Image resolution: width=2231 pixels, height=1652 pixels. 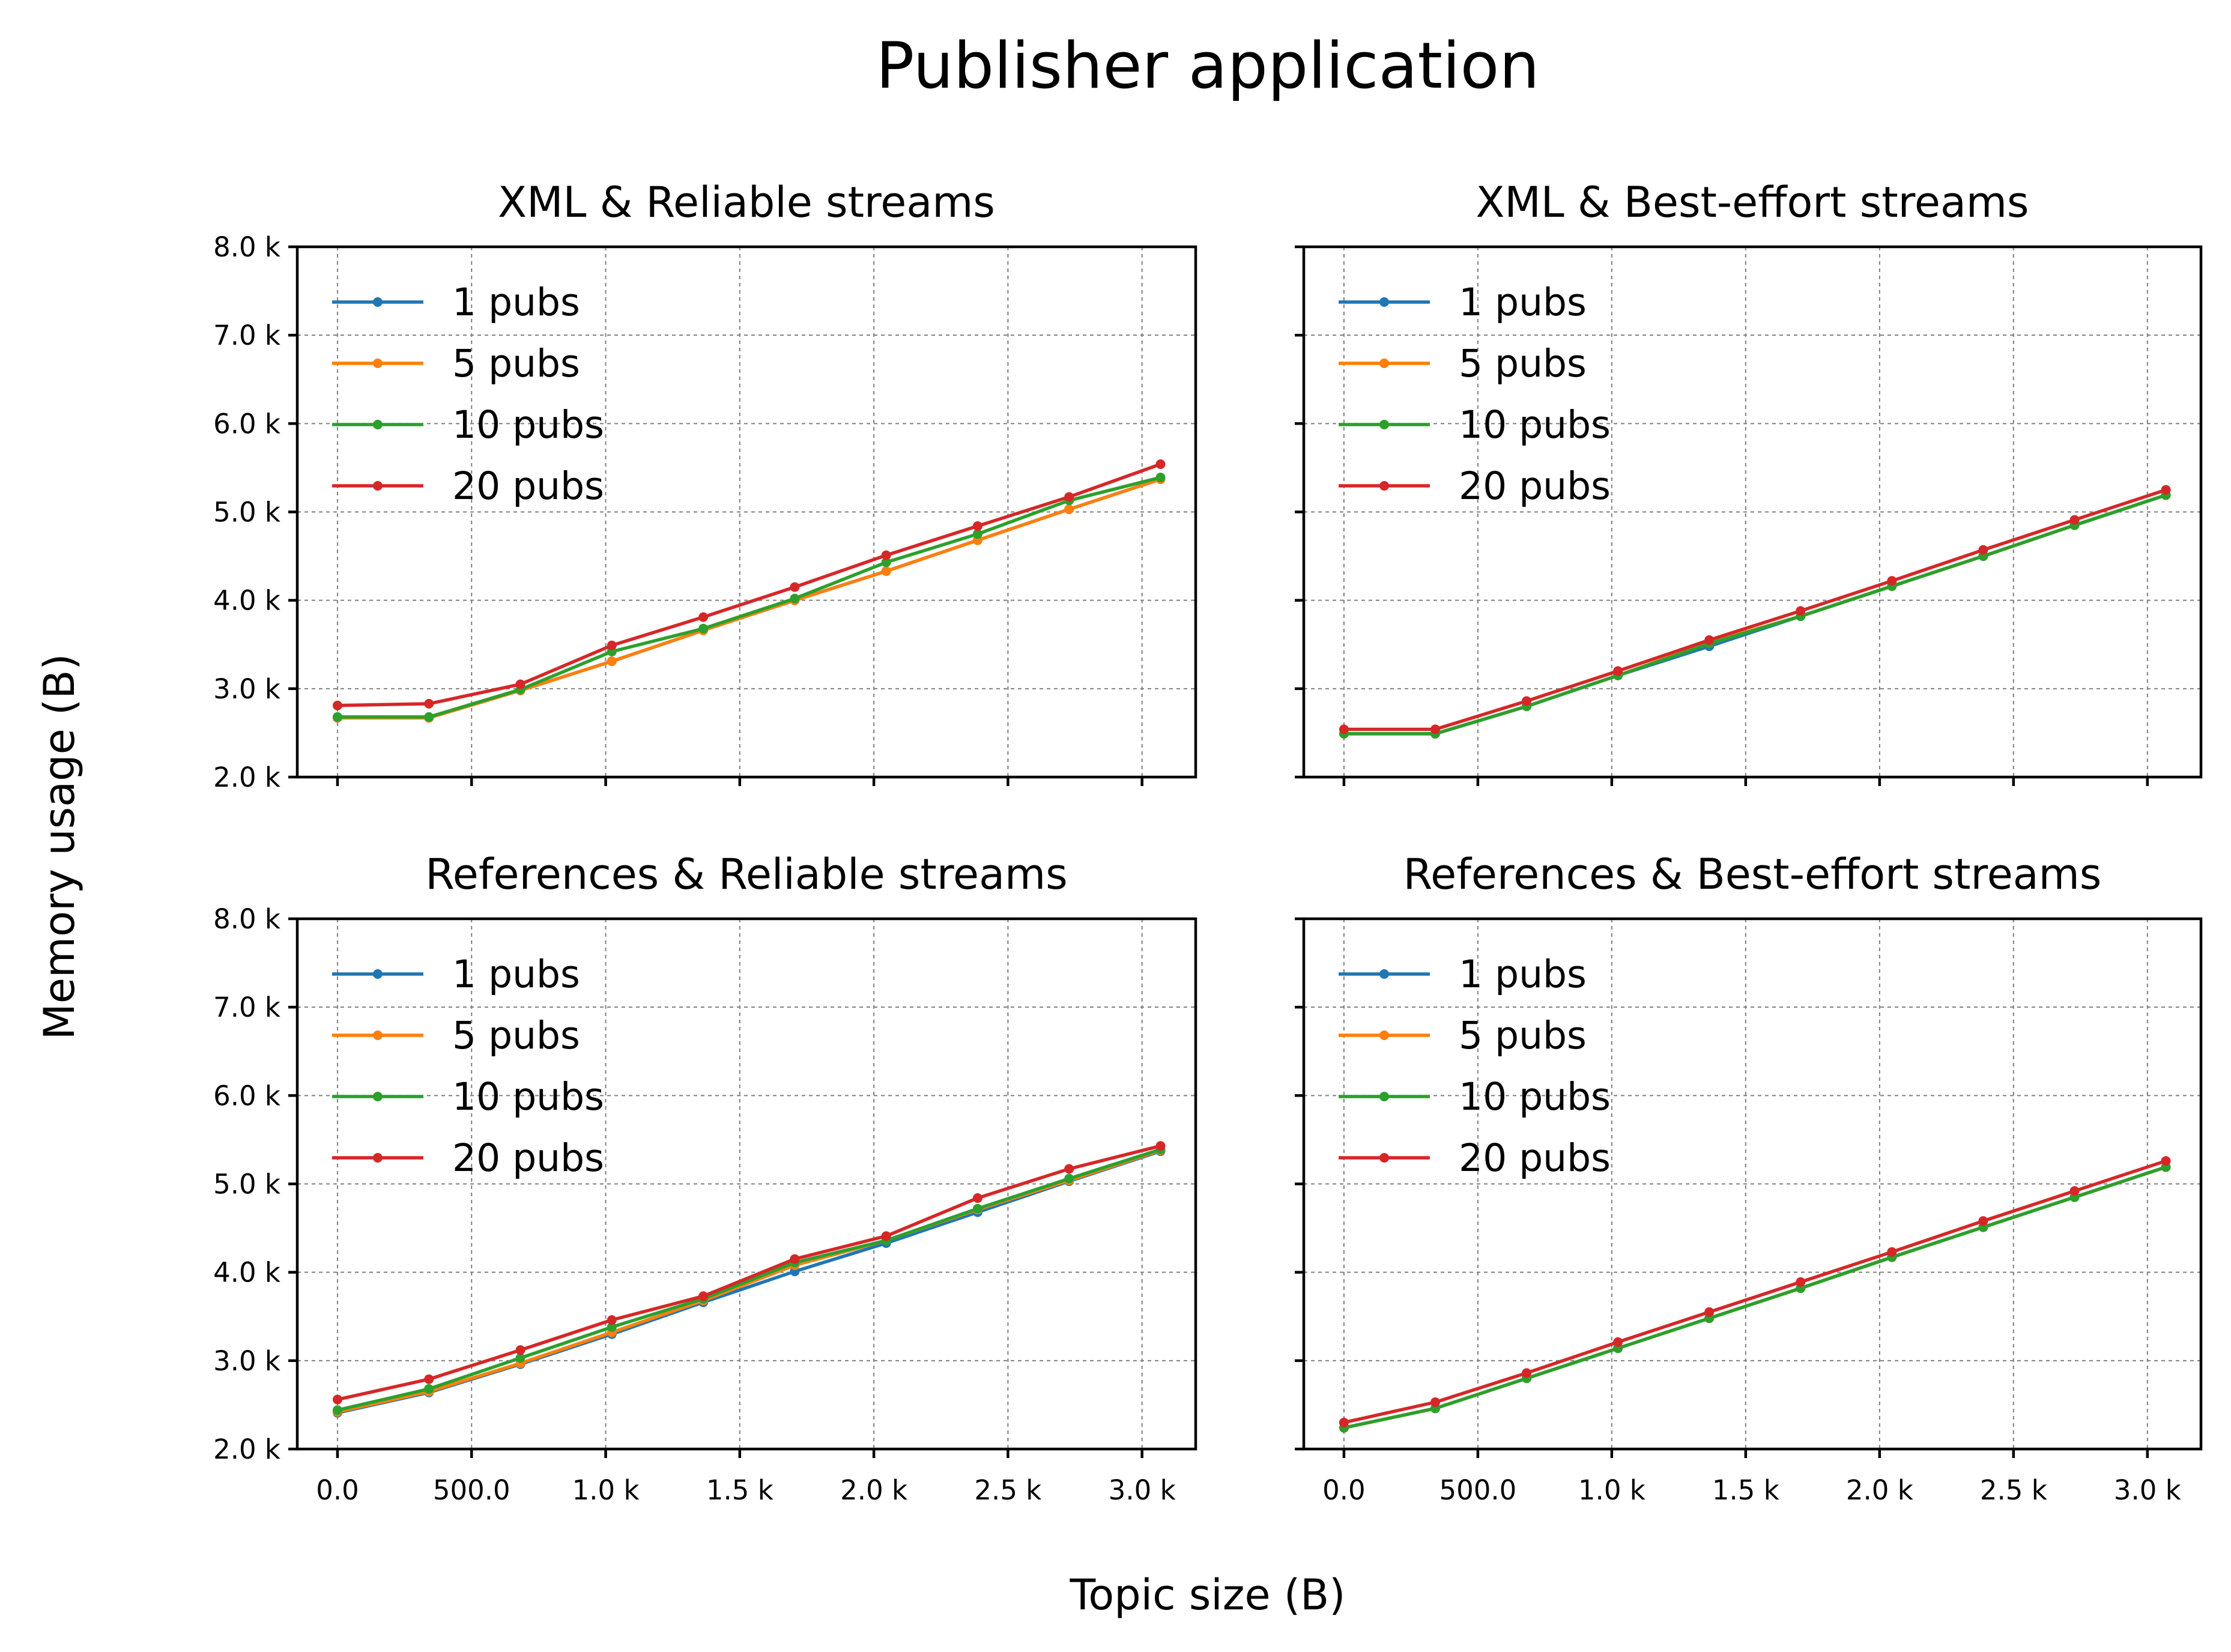 I want to click on figure-title: Publisher application, so click(x=1208, y=66).